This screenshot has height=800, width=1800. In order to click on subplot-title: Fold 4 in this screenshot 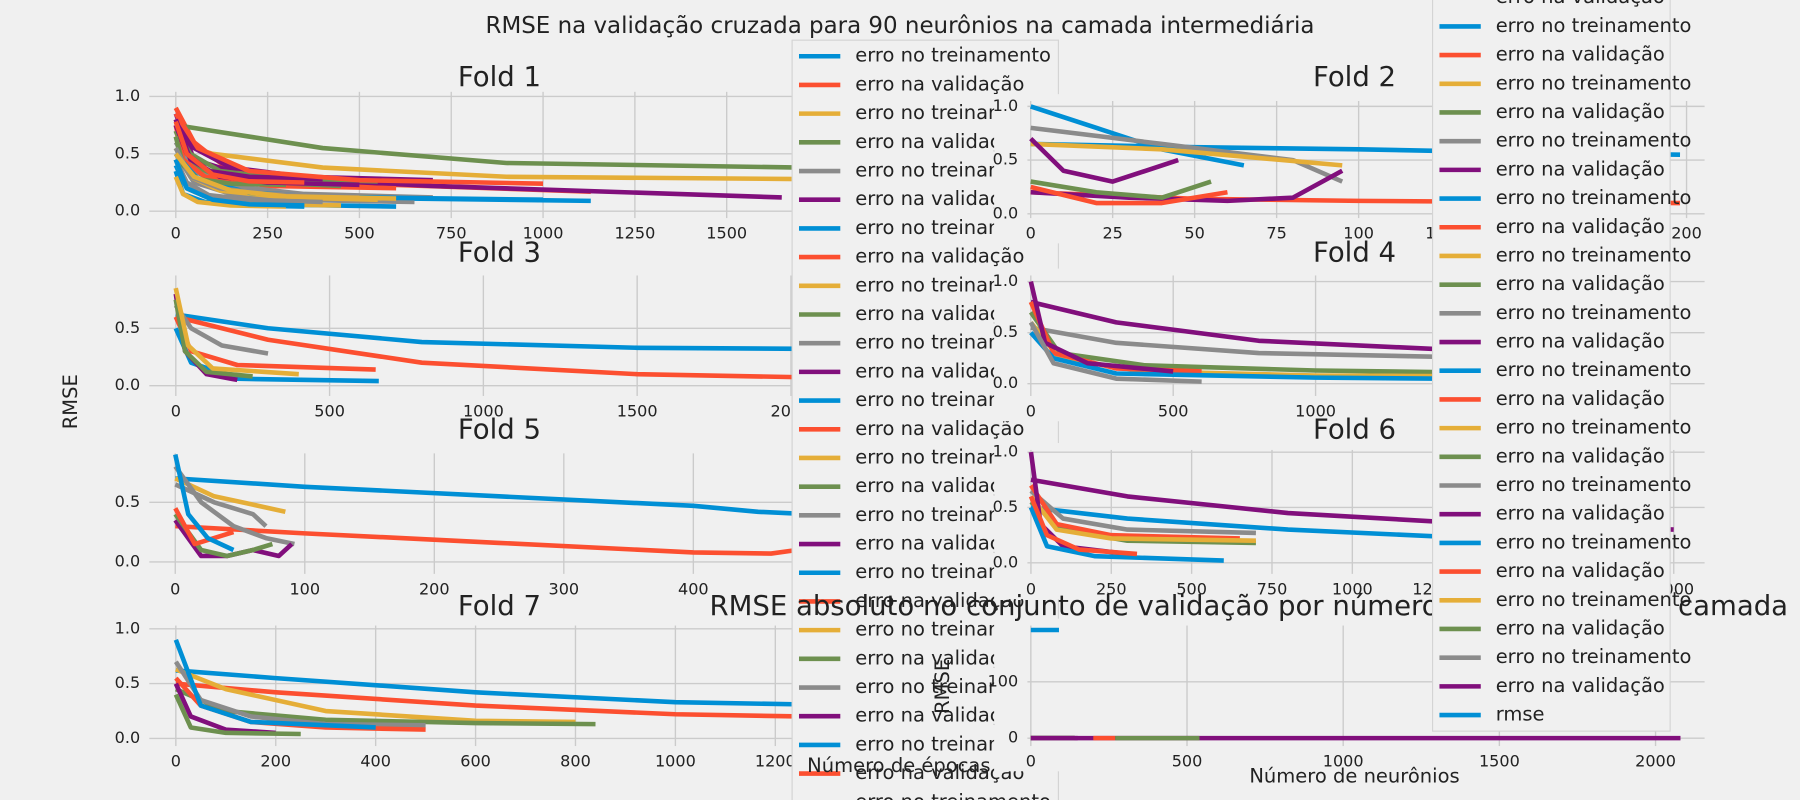, I will do `click(1354, 253)`.